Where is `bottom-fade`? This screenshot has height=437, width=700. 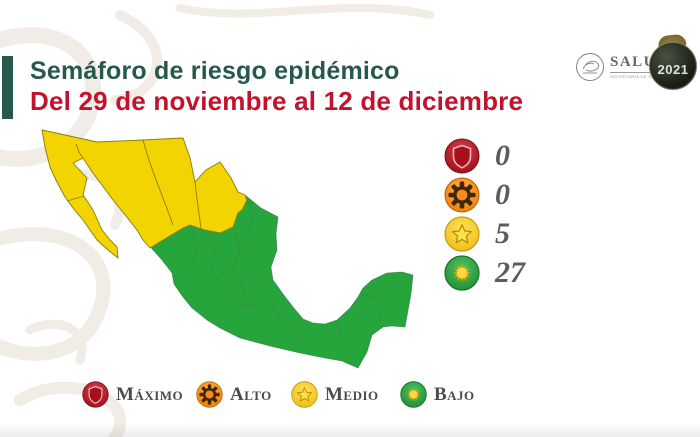
bottom-fade is located at coordinates (350, 430).